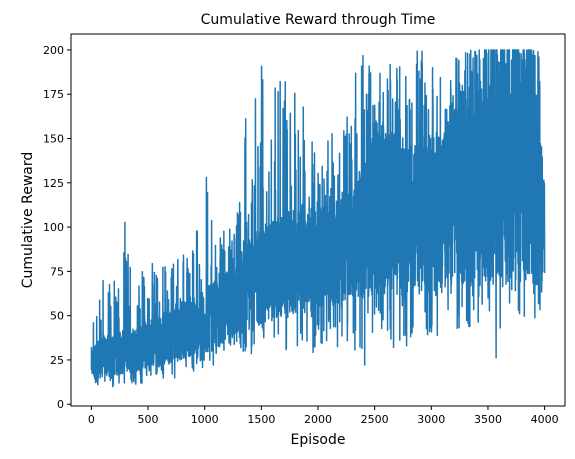  I want to click on y-axis-label: Cumulative Reward, so click(28, 220).